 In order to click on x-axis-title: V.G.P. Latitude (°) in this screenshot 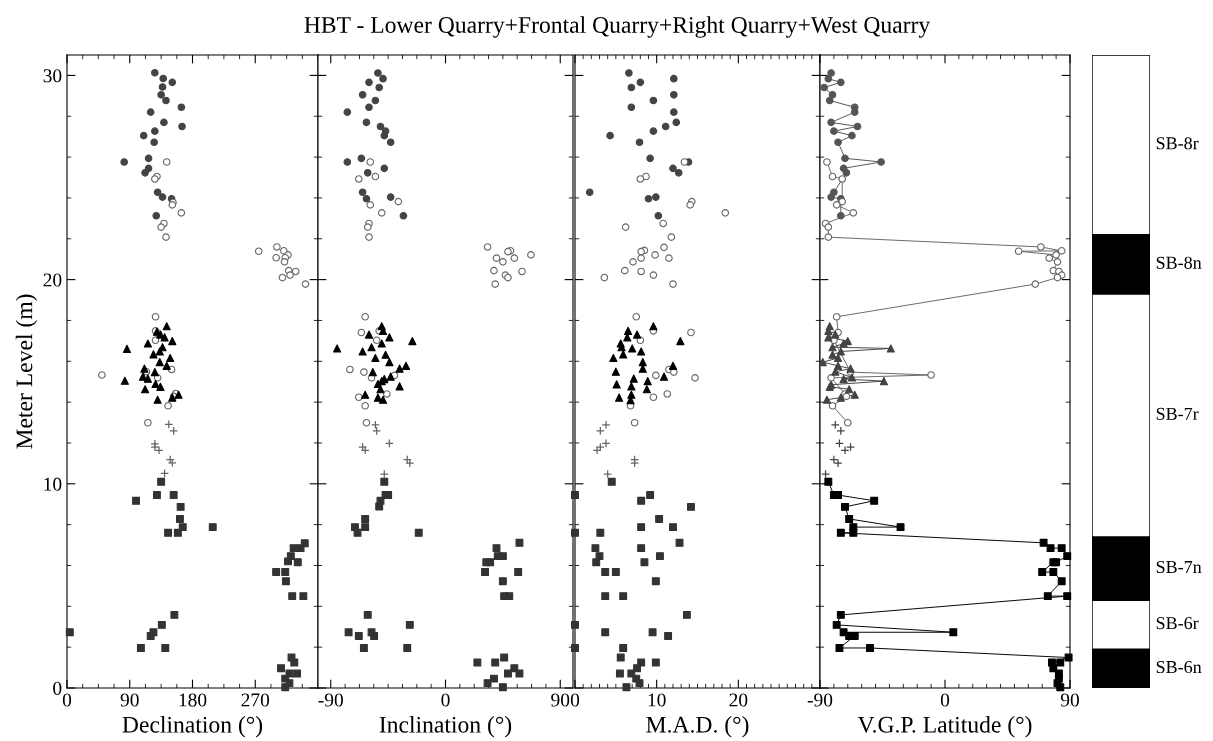, I will do `click(944, 727)`.